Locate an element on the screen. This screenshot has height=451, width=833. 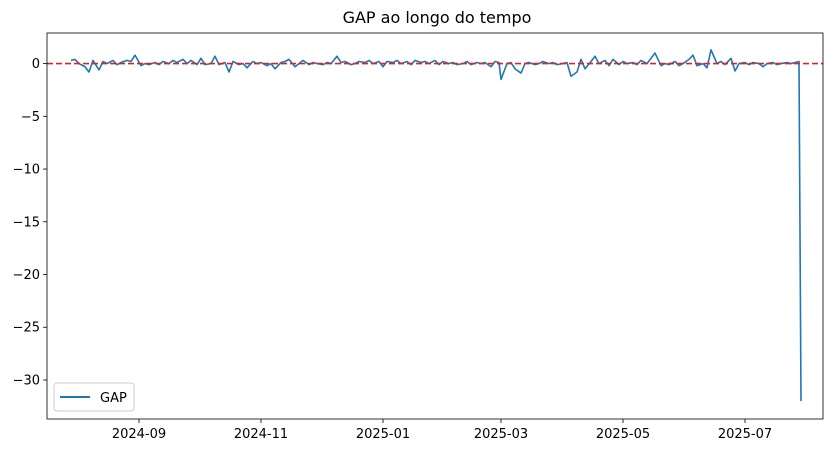
y-tick-label: −20 is located at coordinates (26, 275).